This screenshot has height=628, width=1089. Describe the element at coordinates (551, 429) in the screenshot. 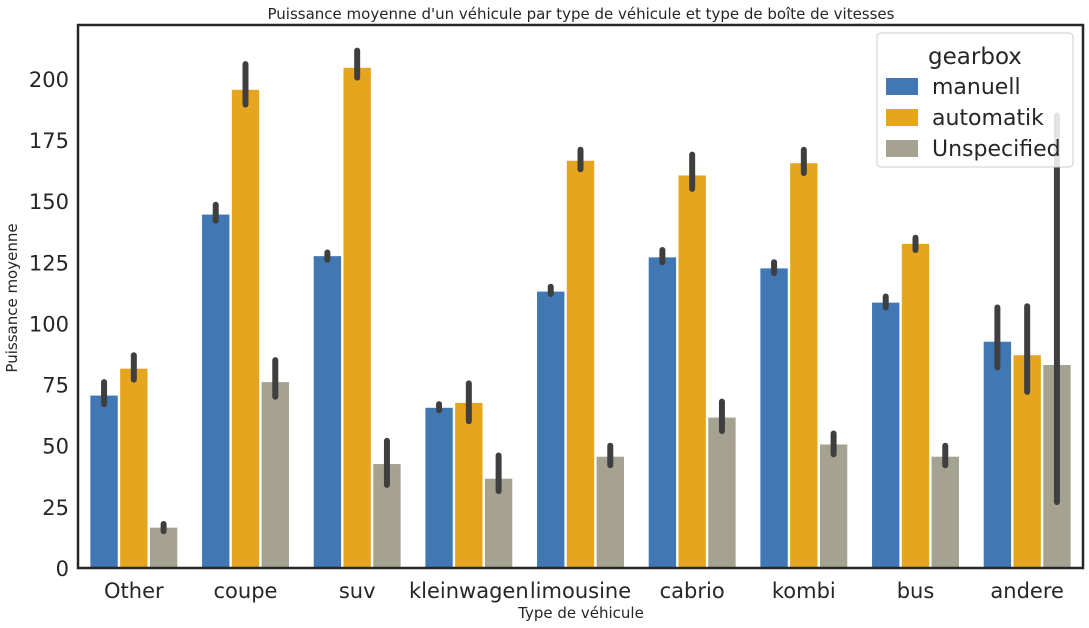

I see `bar-manuell-limousine` at that location.